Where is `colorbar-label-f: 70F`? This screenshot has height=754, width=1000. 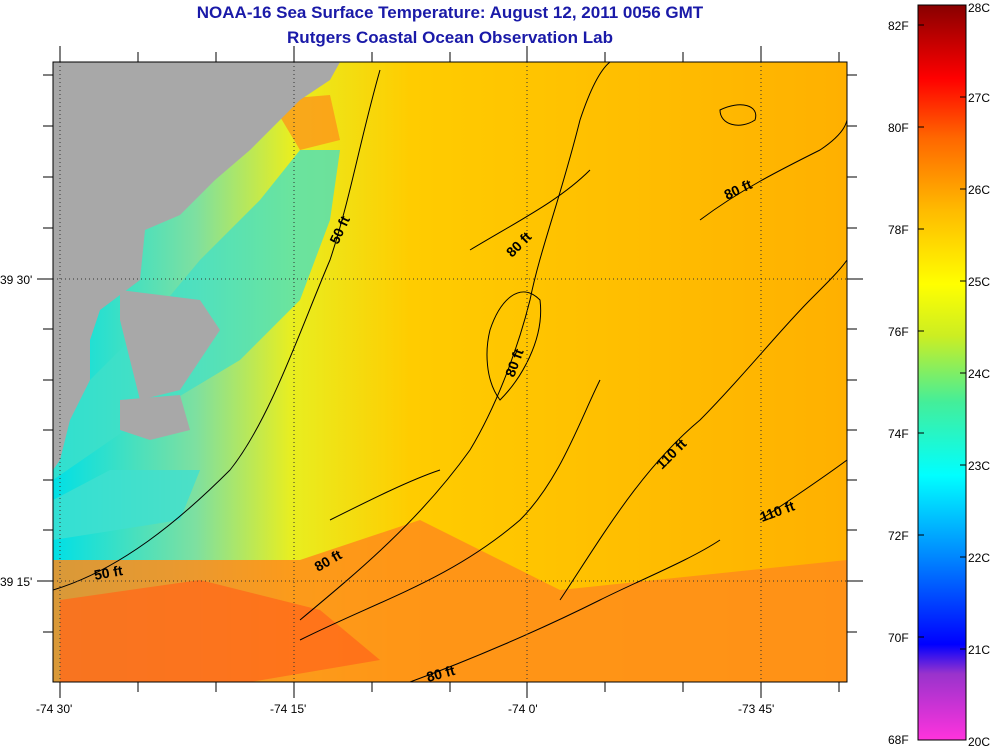 colorbar-label-f: 70F is located at coordinates (898, 638).